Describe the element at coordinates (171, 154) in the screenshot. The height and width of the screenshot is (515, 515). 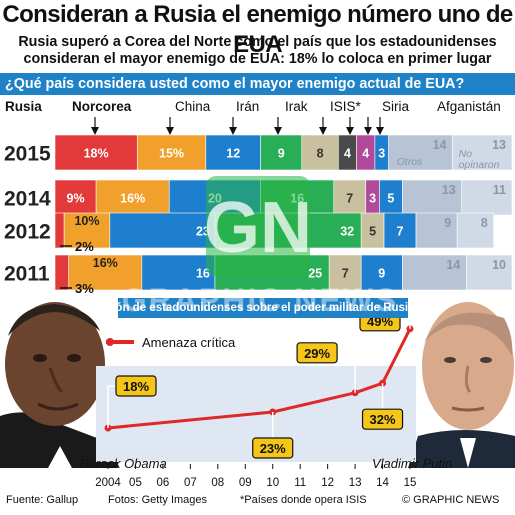
I see `bar-value-label: 15%` at that location.